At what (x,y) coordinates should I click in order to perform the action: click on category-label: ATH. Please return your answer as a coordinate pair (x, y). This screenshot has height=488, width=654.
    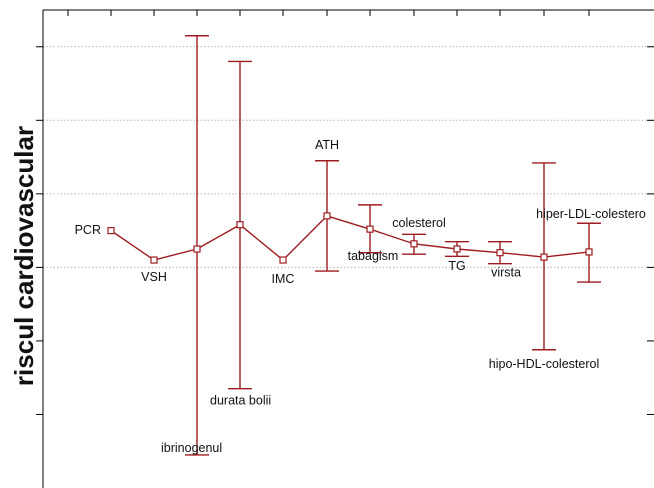
    Looking at the image, I should click on (327, 145).